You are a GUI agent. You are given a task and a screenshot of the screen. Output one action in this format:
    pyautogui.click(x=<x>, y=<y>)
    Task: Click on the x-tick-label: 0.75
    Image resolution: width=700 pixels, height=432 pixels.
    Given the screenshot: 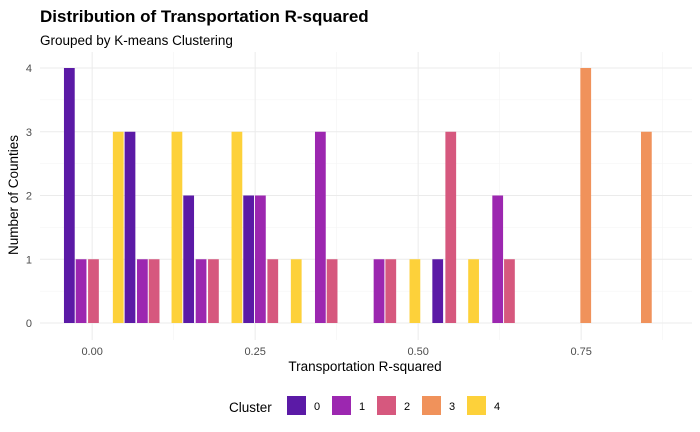 What is the action you would take?
    pyautogui.click(x=580, y=352)
    